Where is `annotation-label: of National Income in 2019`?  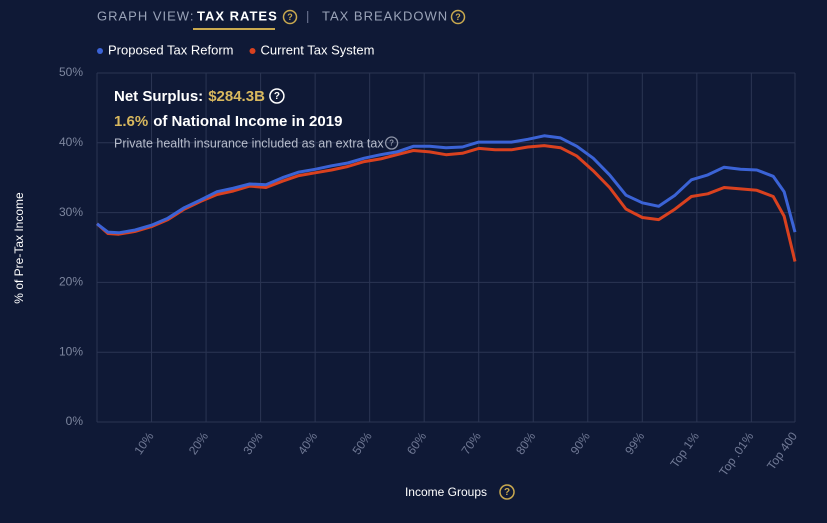 annotation-label: of National Income in 2019 is located at coordinates (247, 121).